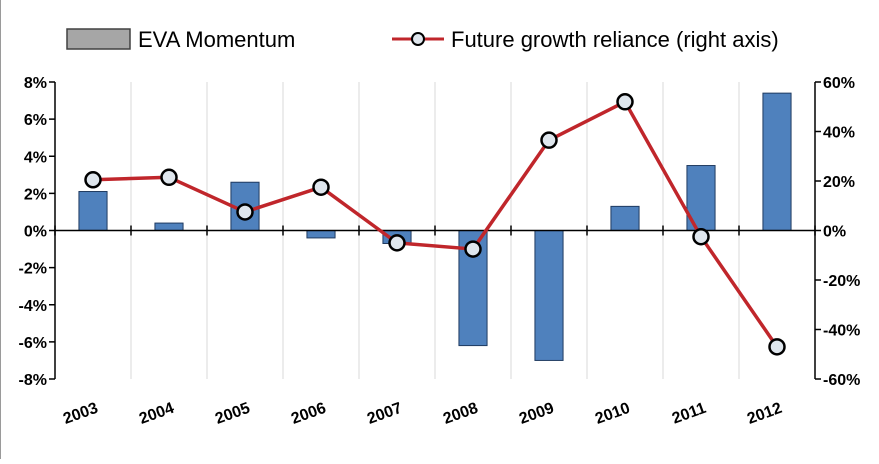  What do you see at coordinates (93, 180) in the screenshot?
I see `line-point-2003` at bounding box center [93, 180].